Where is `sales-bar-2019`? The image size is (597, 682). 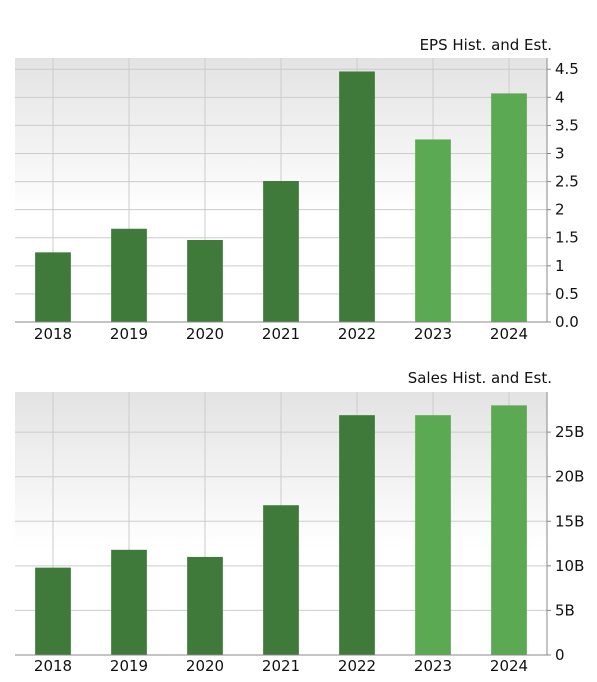
sales-bar-2019 is located at coordinates (129, 602).